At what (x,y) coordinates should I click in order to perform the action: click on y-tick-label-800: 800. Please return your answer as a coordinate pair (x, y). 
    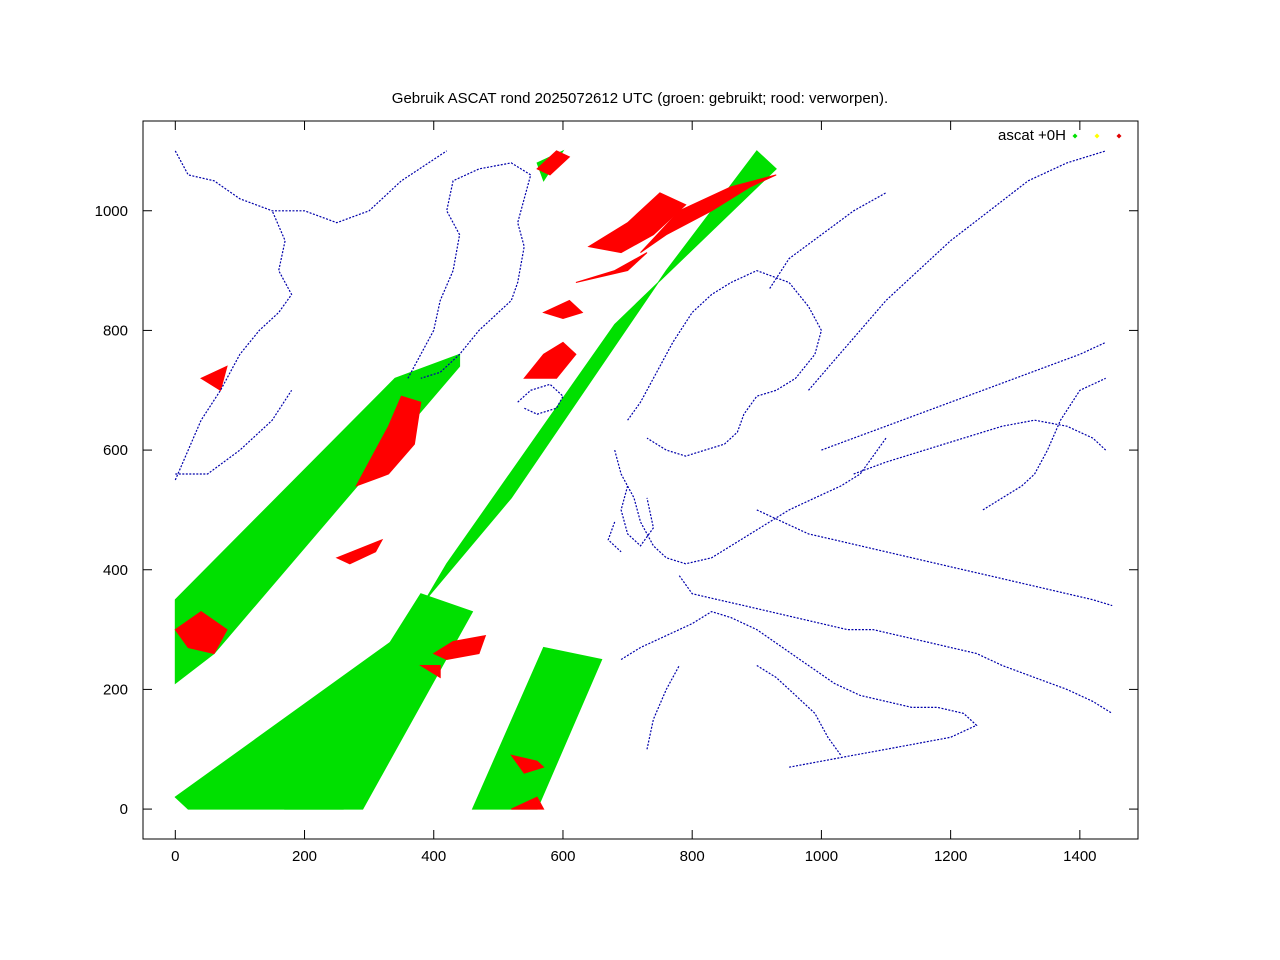
    Looking at the image, I should click on (115, 330).